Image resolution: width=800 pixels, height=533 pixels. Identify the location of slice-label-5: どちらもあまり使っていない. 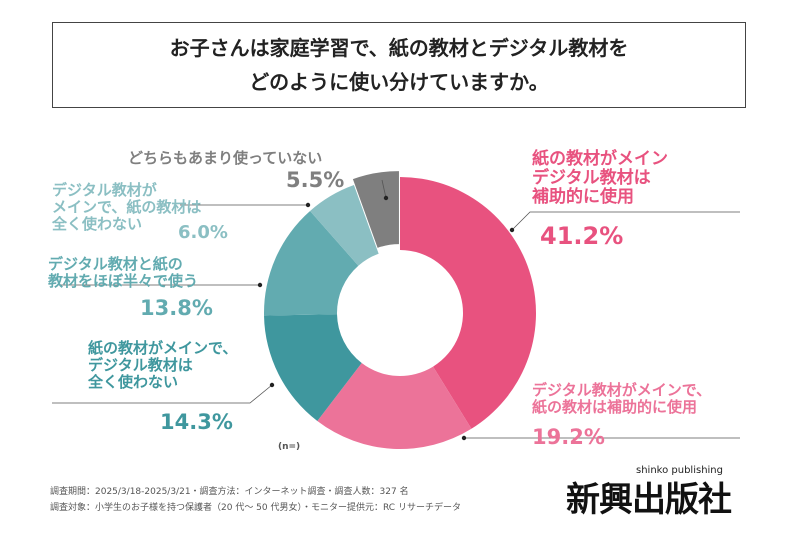
(225, 158).